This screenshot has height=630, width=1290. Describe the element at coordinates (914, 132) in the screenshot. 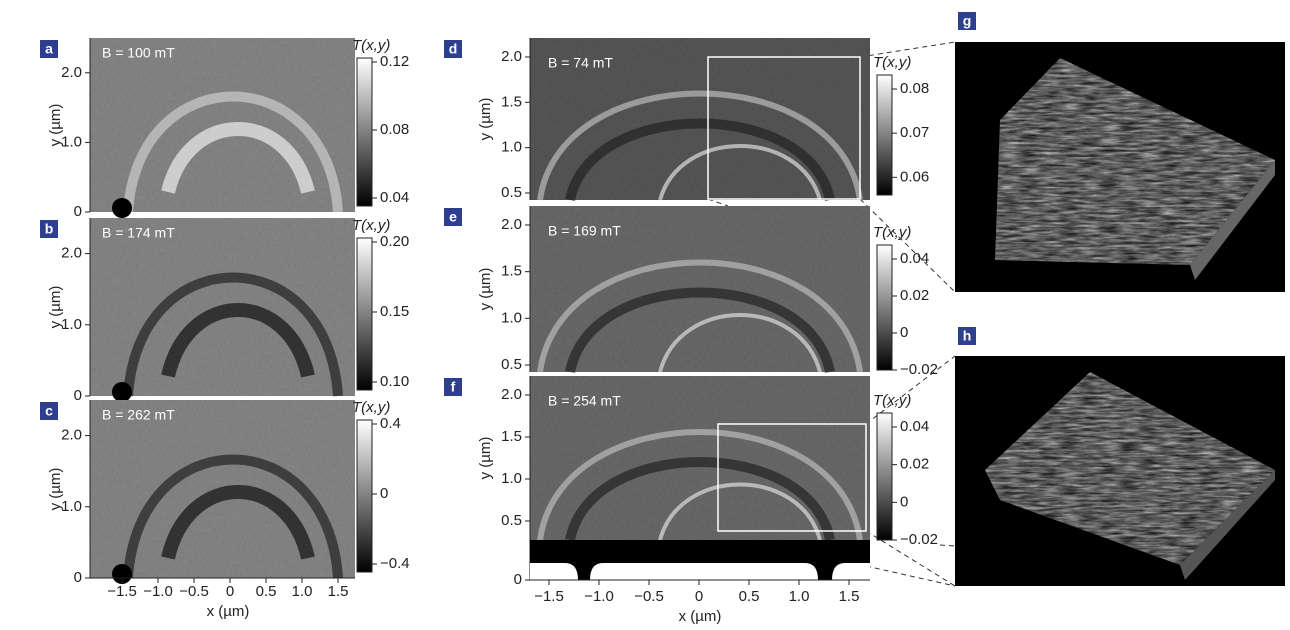

I see `colorbar-tick-label: 0.07` at that location.